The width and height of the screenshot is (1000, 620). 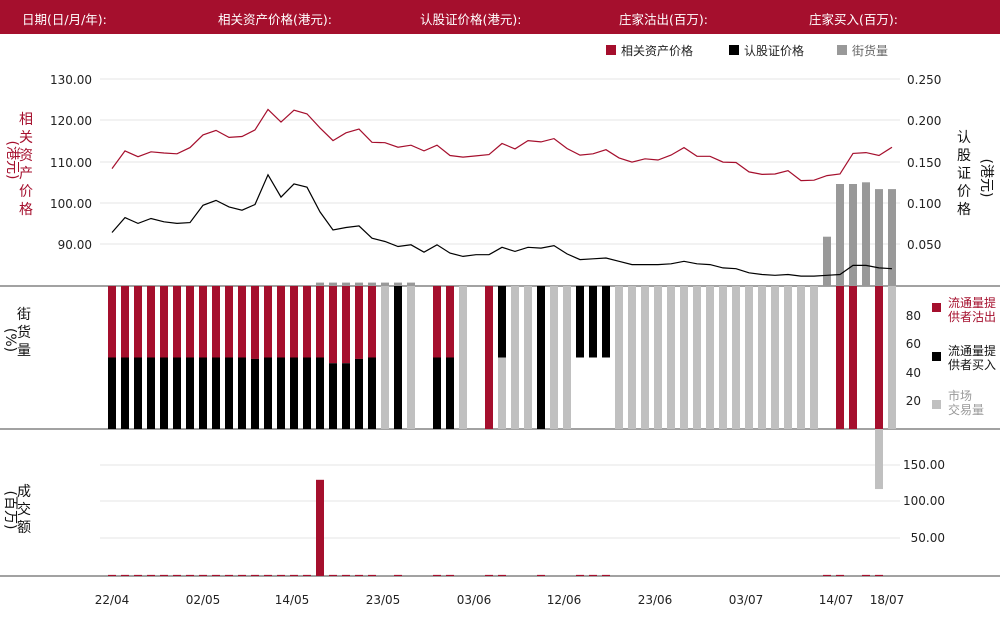 What do you see at coordinates (292, 600) in the screenshot?
I see `x-tick: 14/05` at bounding box center [292, 600].